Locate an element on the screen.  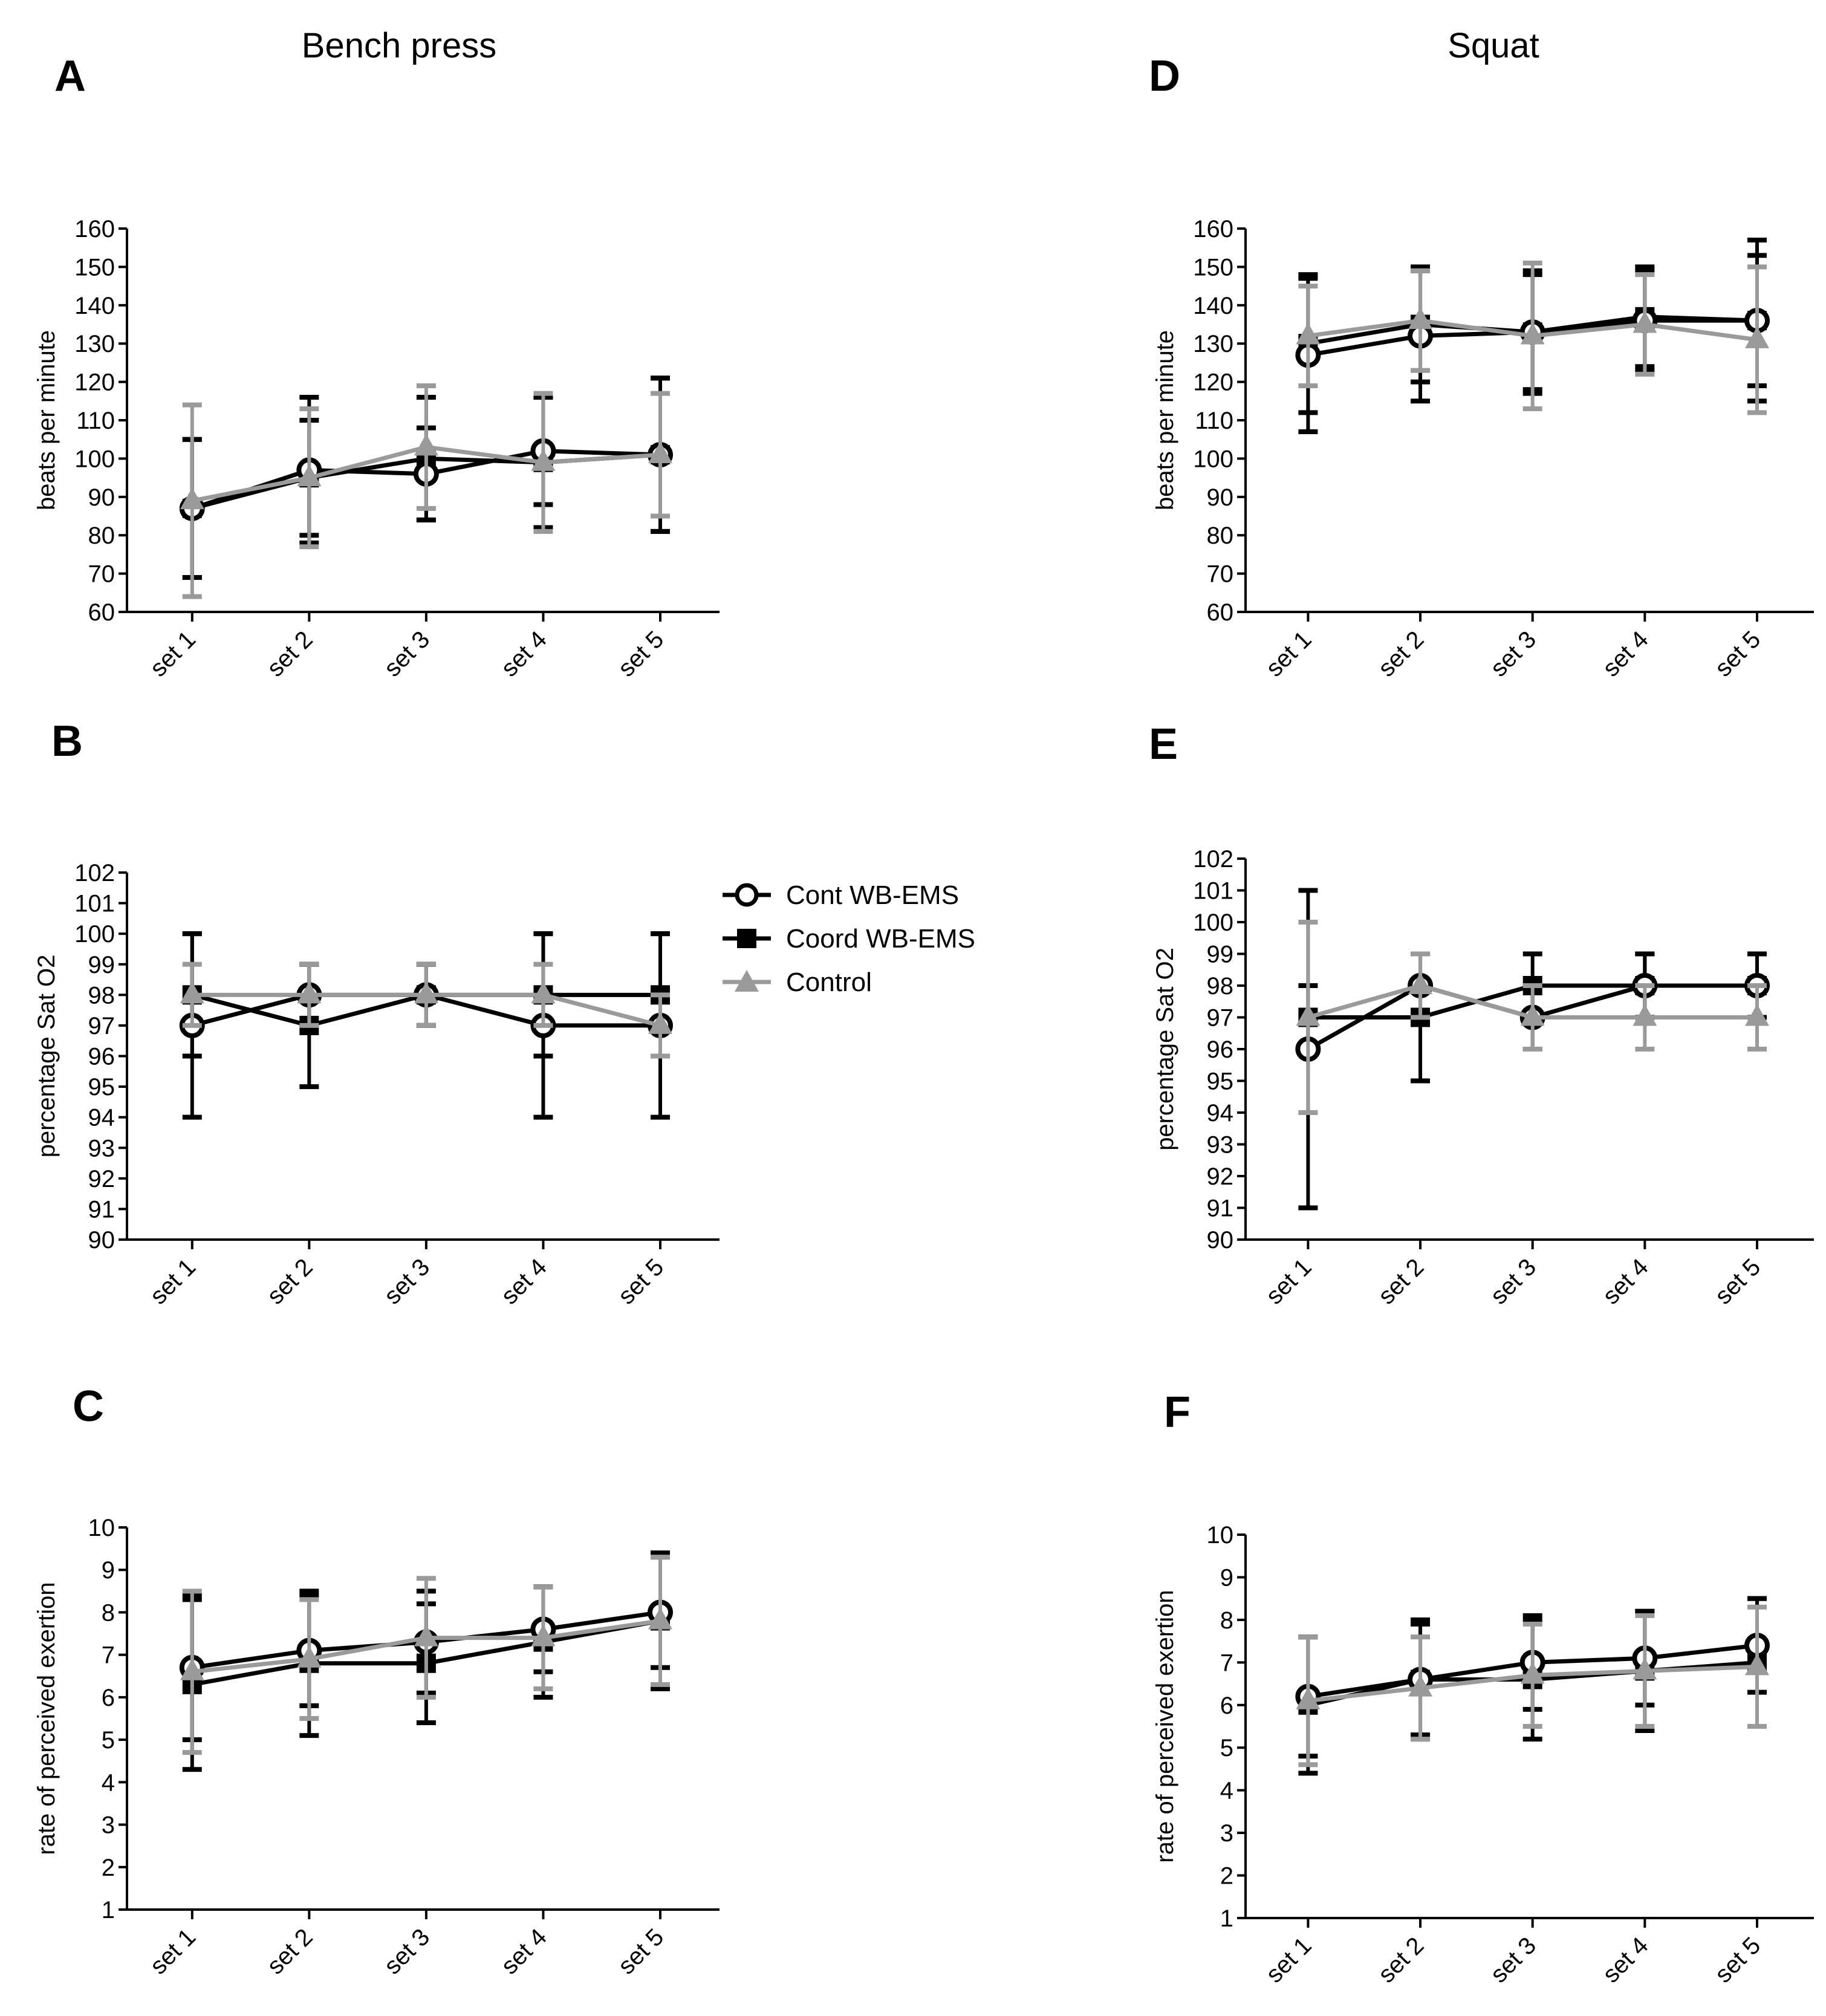
legend-item-cont-wb-ems: Cont WB-EMS is located at coordinates (841, 895).